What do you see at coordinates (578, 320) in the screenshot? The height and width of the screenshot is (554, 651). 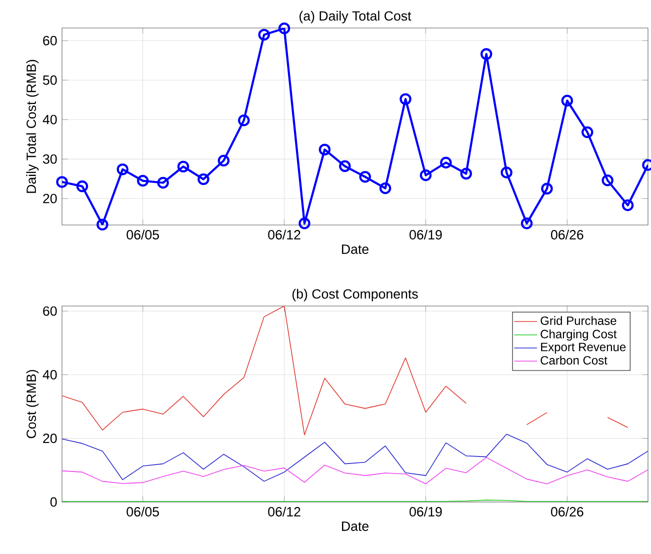 I see `legend-label: Grid Purchase` at bounding box center [578, 320].